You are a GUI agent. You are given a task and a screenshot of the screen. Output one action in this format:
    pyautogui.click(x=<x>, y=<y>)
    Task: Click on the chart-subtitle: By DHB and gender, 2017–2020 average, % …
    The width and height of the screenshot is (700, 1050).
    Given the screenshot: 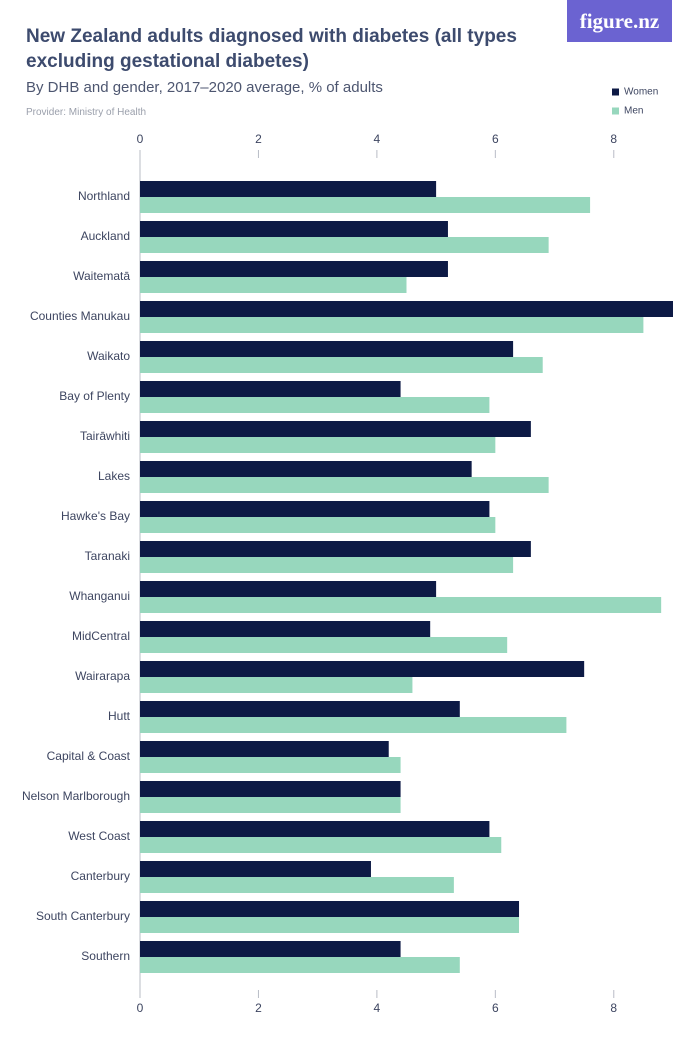 What is the action you would take?
    pyautogui.click(x=204, y=87)
    